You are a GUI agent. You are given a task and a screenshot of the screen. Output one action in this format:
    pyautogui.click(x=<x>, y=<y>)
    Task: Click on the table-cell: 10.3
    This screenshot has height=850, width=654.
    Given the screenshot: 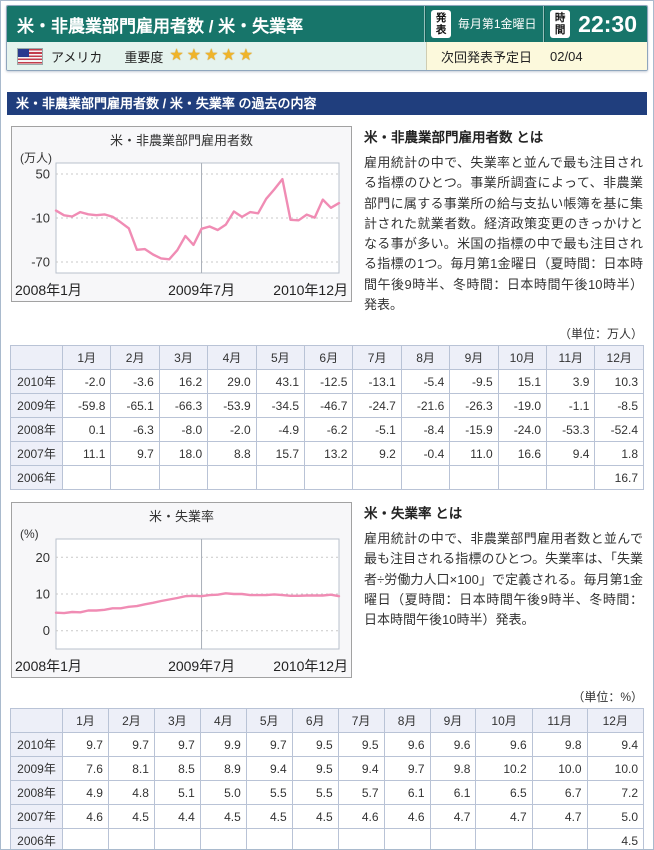 What is the action you would take?
    pyautogui.click(x=619, y=382)
    